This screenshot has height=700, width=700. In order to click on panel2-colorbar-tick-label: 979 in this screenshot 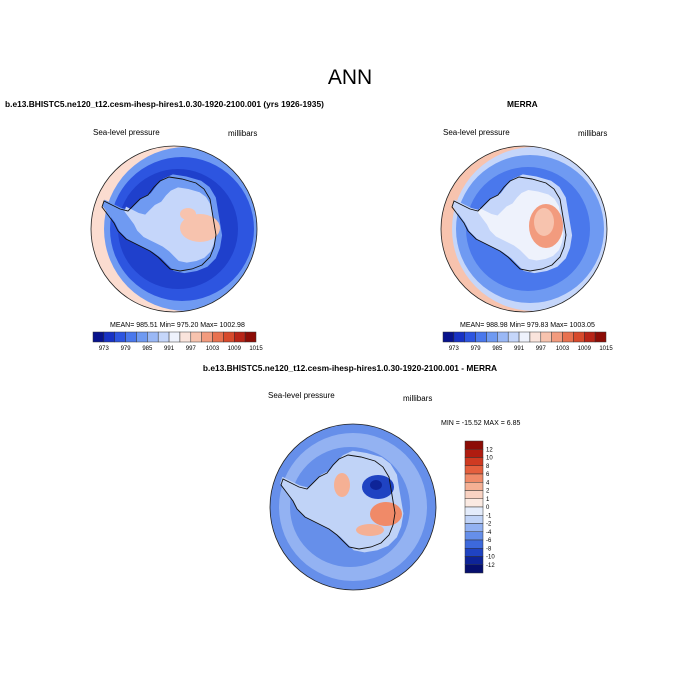, I will do `click(476, 349)`.